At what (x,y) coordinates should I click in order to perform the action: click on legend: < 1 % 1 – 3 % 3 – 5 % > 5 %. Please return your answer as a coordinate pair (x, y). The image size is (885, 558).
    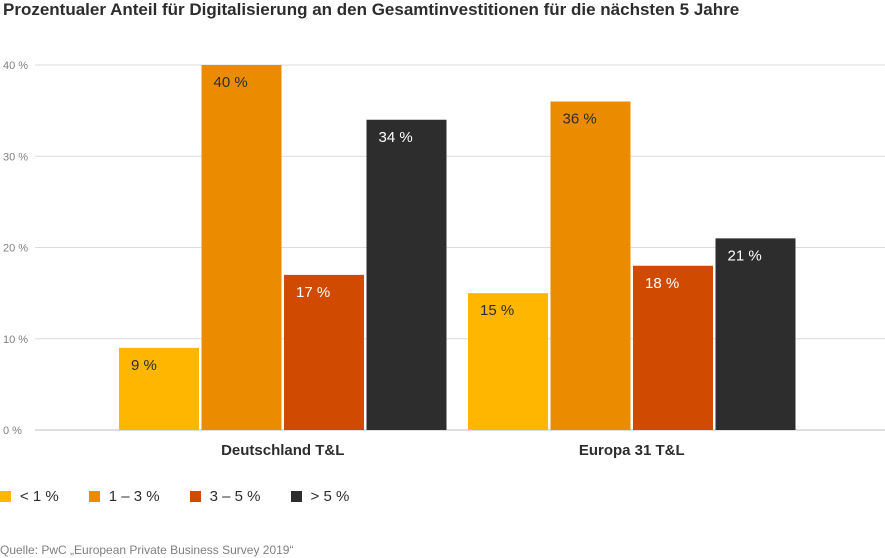
    Looking at the image, I should click on (189, 496).